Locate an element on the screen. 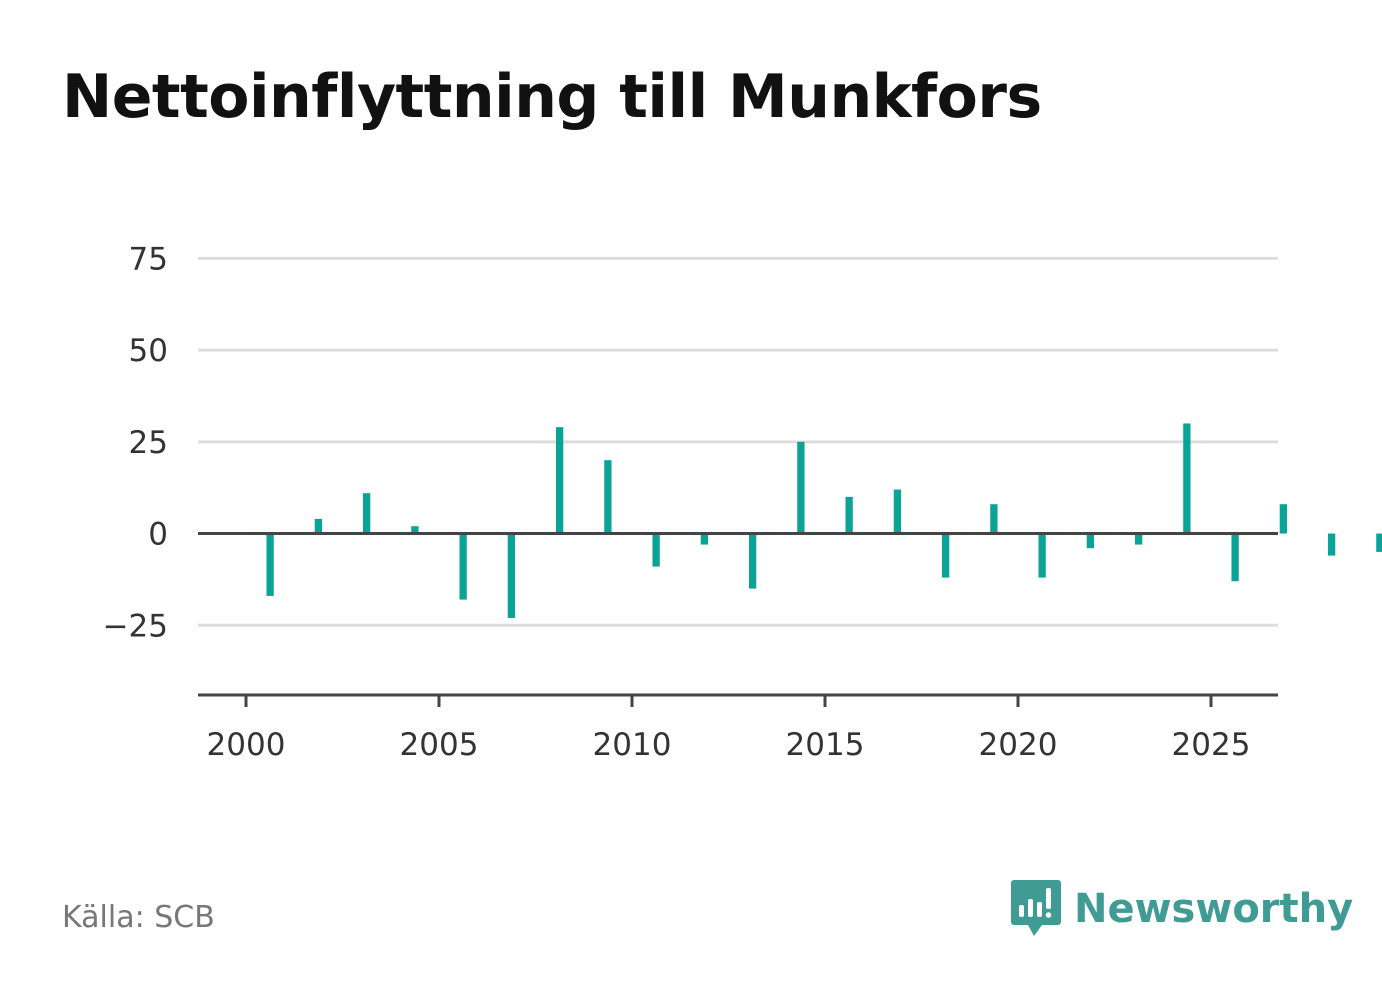  newsworthy-logo-icon is located at coordinates (1036, 908).